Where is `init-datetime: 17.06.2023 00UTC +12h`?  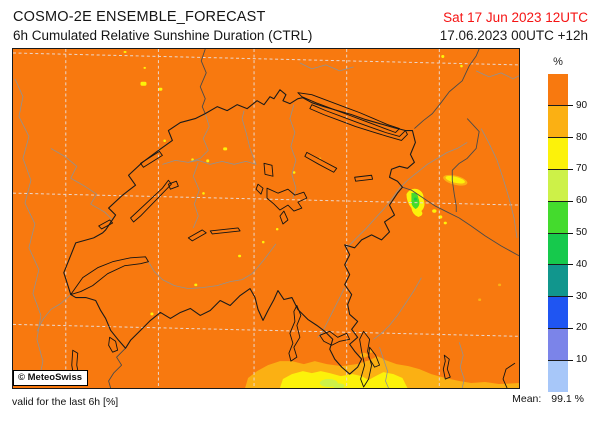 init-datetime: 17.06.2023 00UTC +12h is located at coordinates (513, 35).